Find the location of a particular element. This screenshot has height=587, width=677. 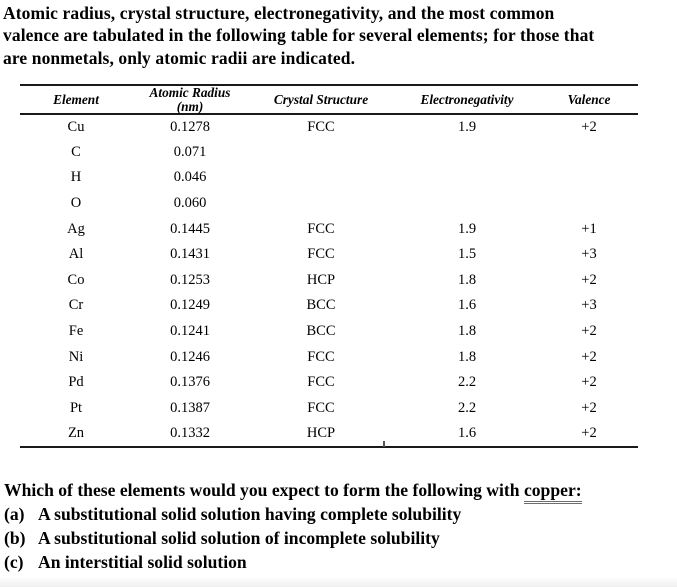

cell-radius: 0.046 is located at coordinates (190, 177).